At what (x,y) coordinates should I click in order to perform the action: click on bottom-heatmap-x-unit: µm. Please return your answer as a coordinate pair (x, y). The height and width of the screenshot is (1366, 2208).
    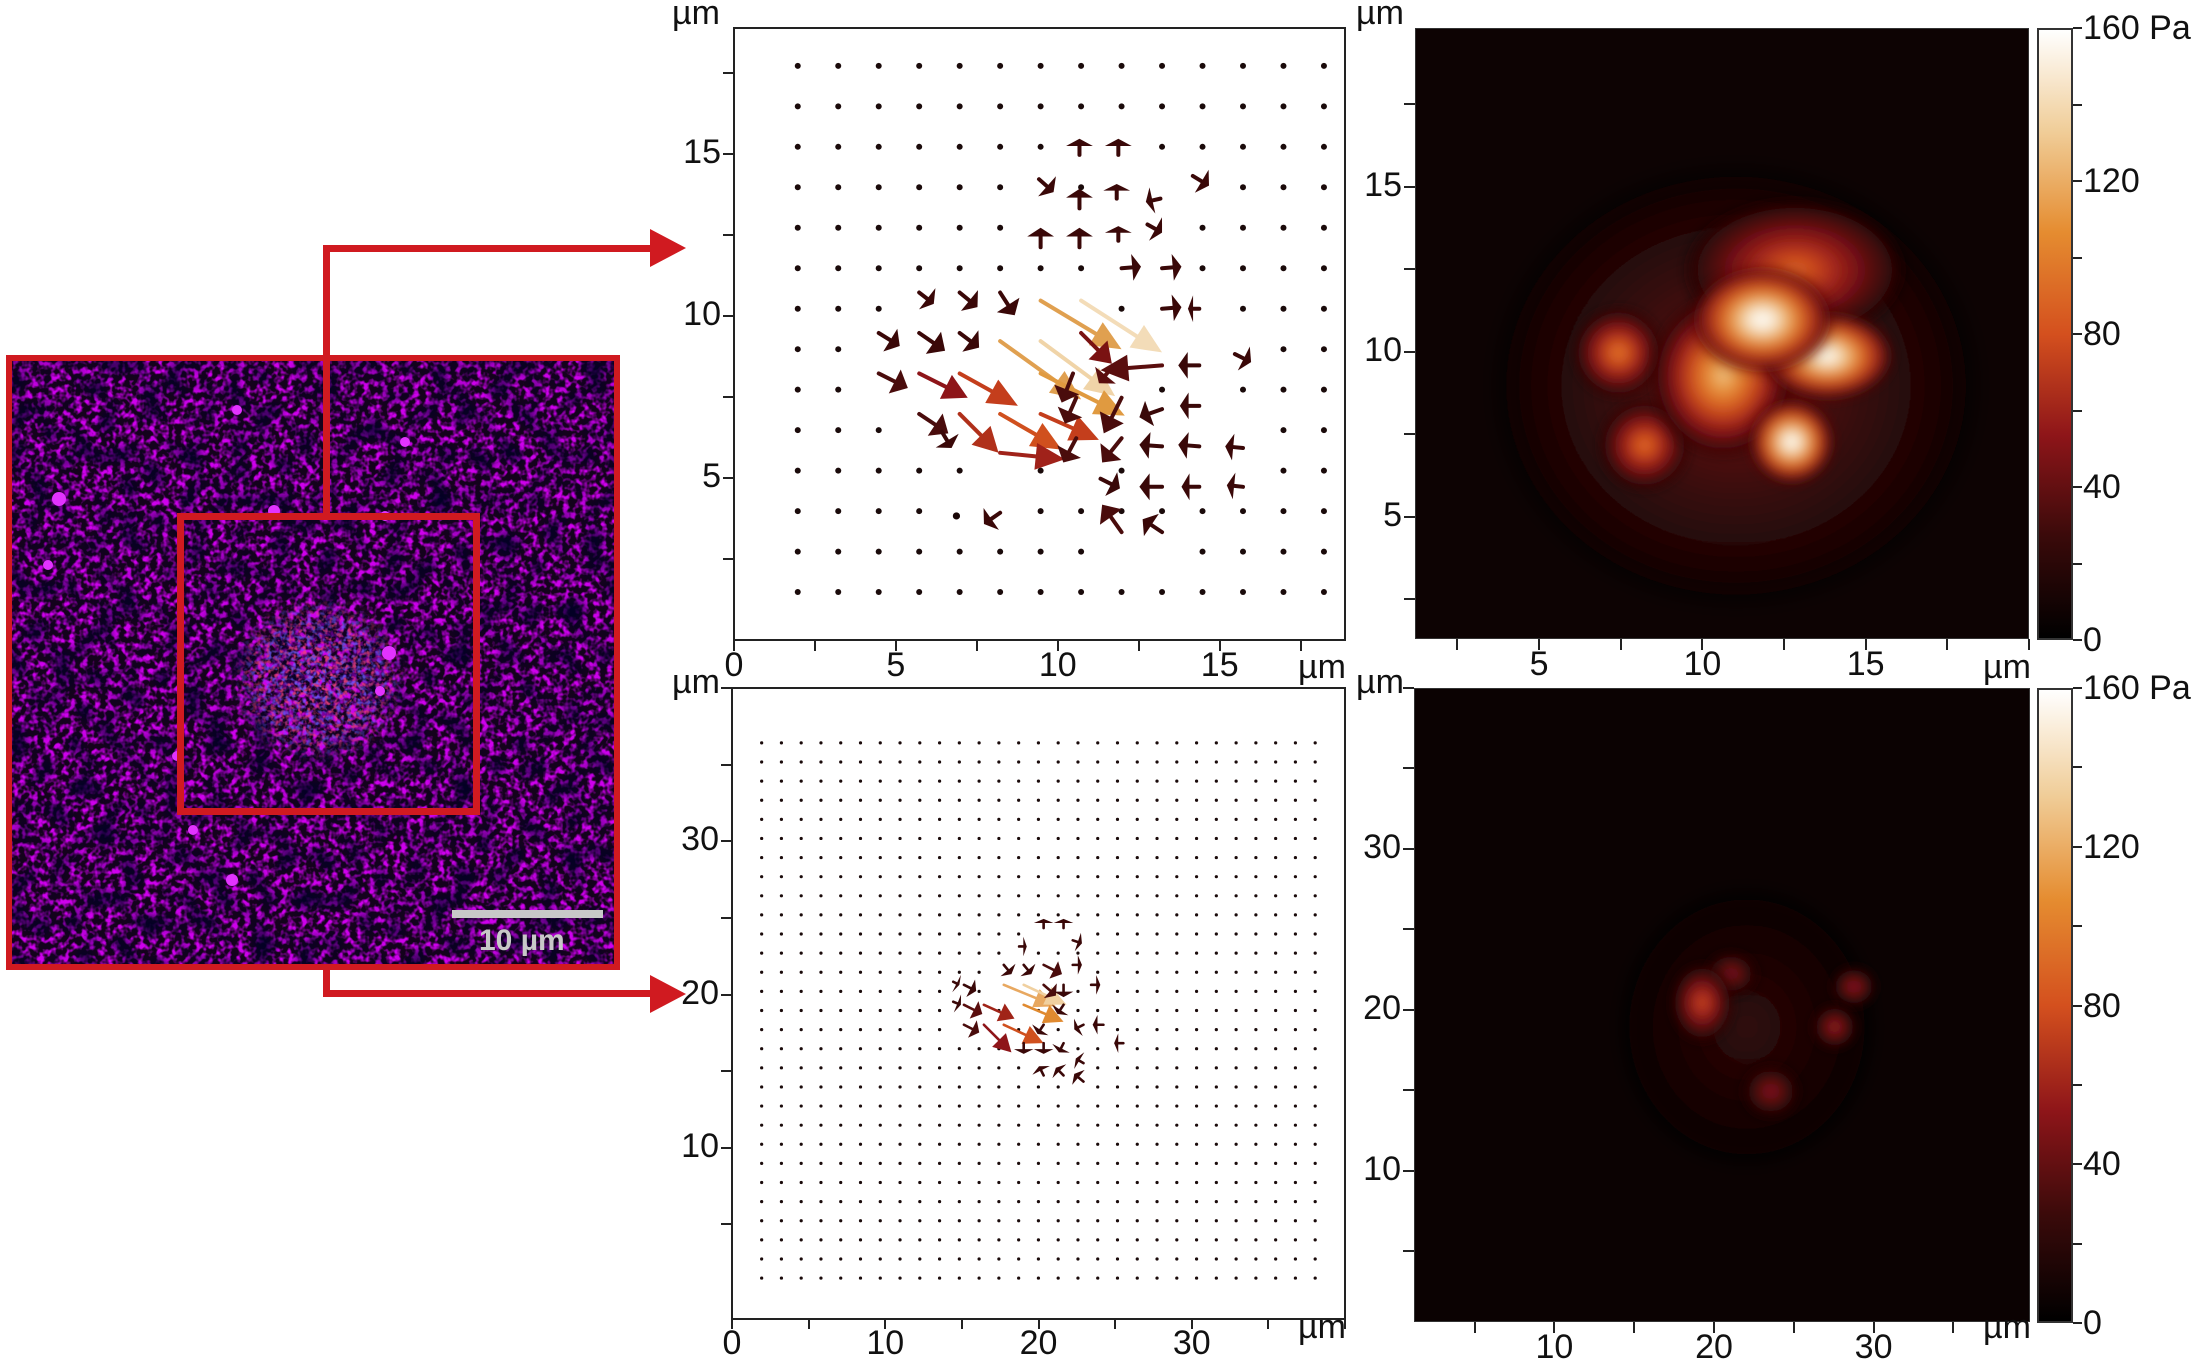
    Looking at the image, I should click on (2007, 1327).